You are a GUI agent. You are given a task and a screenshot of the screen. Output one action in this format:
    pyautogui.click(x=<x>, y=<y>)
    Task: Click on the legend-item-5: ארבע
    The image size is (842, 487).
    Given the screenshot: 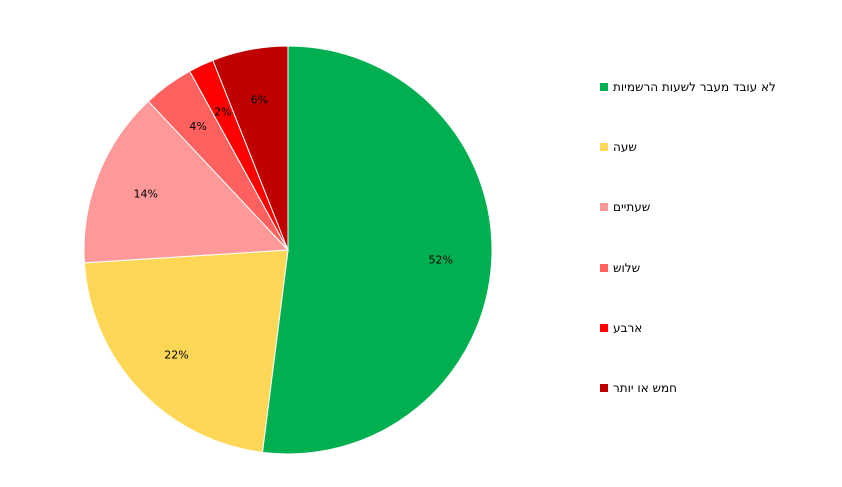 What is the action you would take?
    pyautogui.click(x=621, y=328)
    